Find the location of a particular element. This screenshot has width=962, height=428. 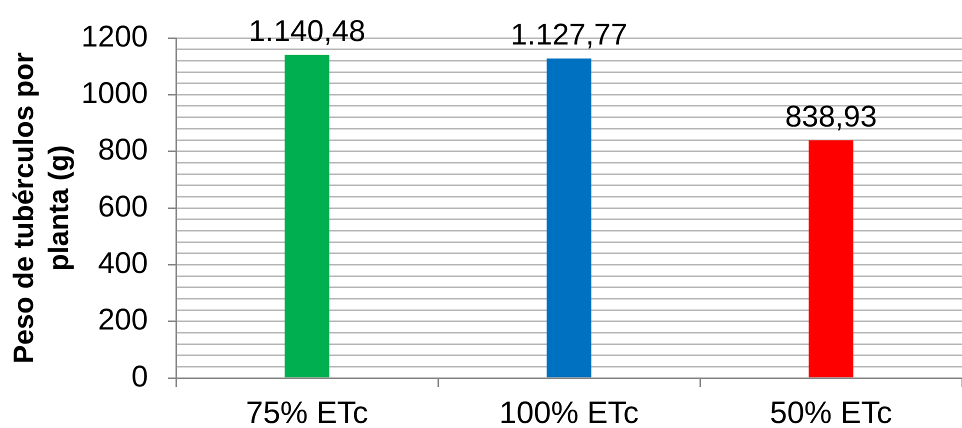

data-label: 1.140,48 is located at coordinates (307, 31).